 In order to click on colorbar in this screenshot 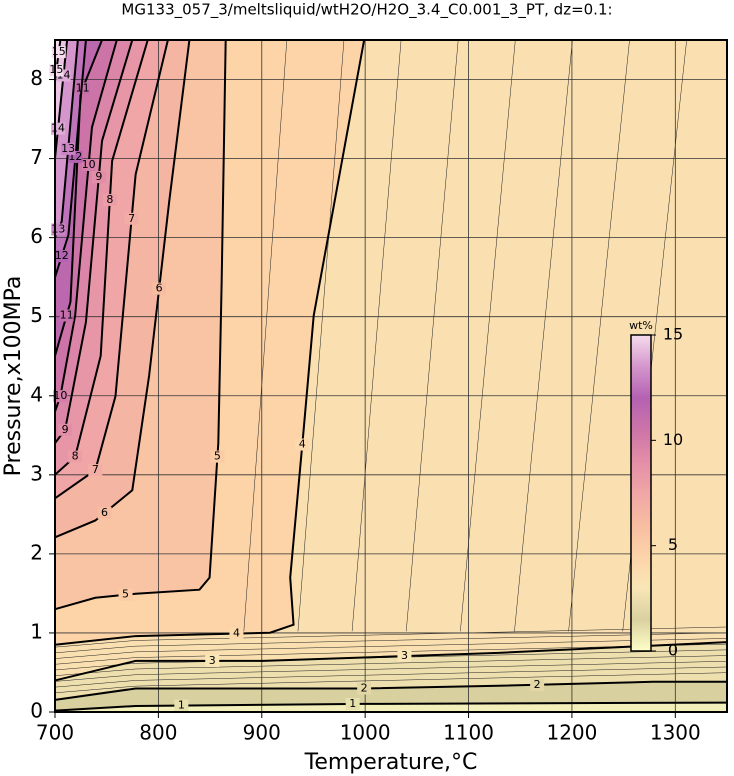, I will do `click(641, 493)`.